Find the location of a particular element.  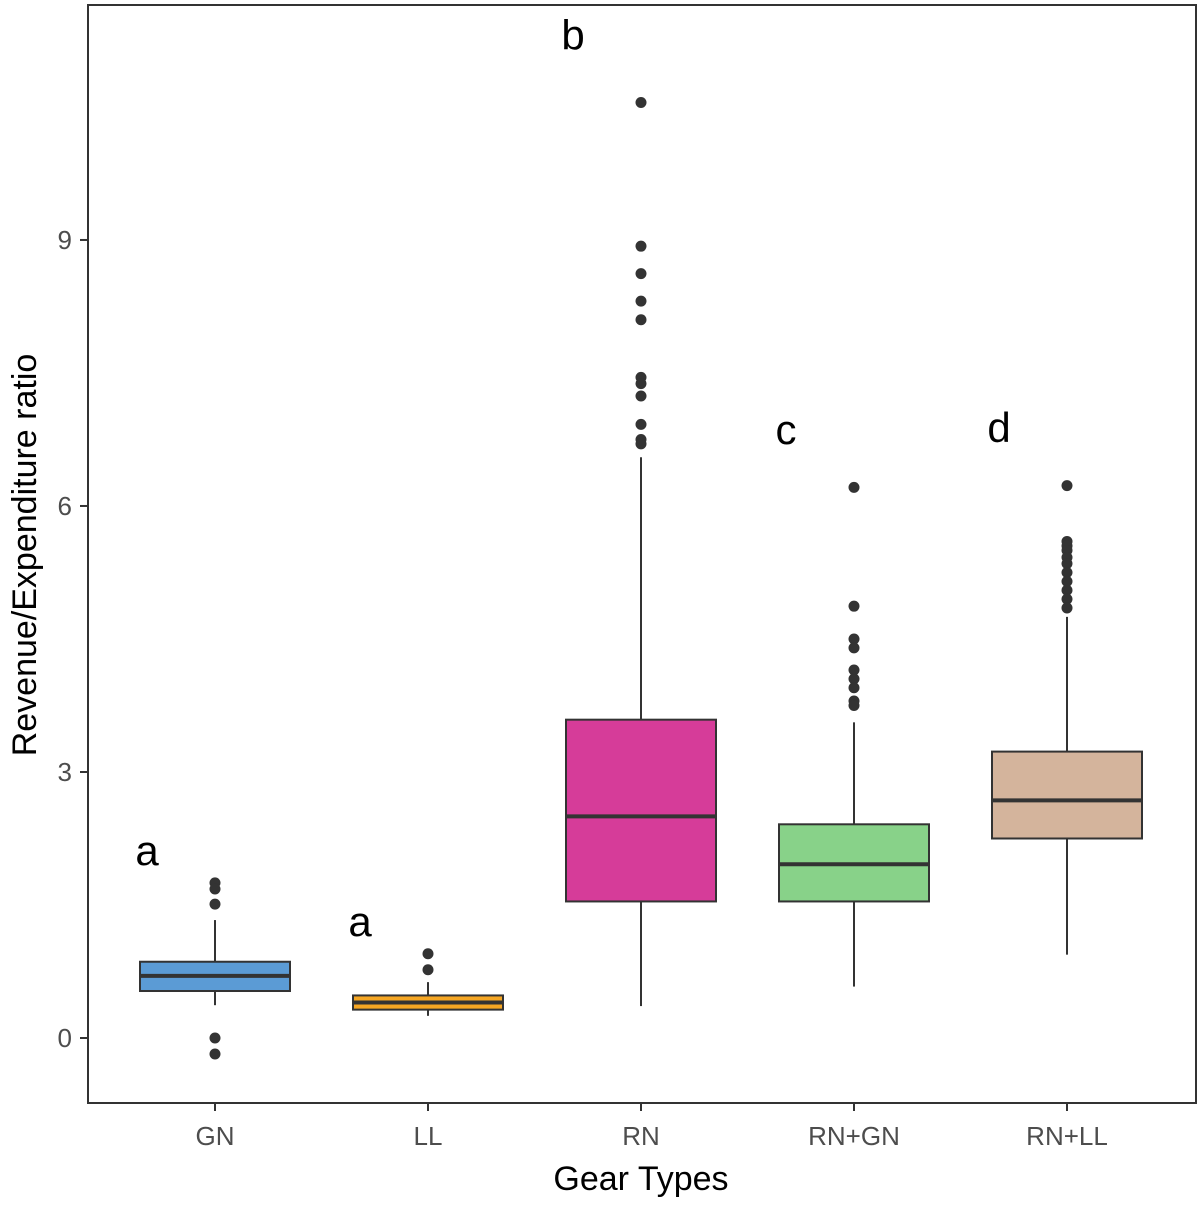

y-tick-label: 0 is located at coordinates (65, 1038).